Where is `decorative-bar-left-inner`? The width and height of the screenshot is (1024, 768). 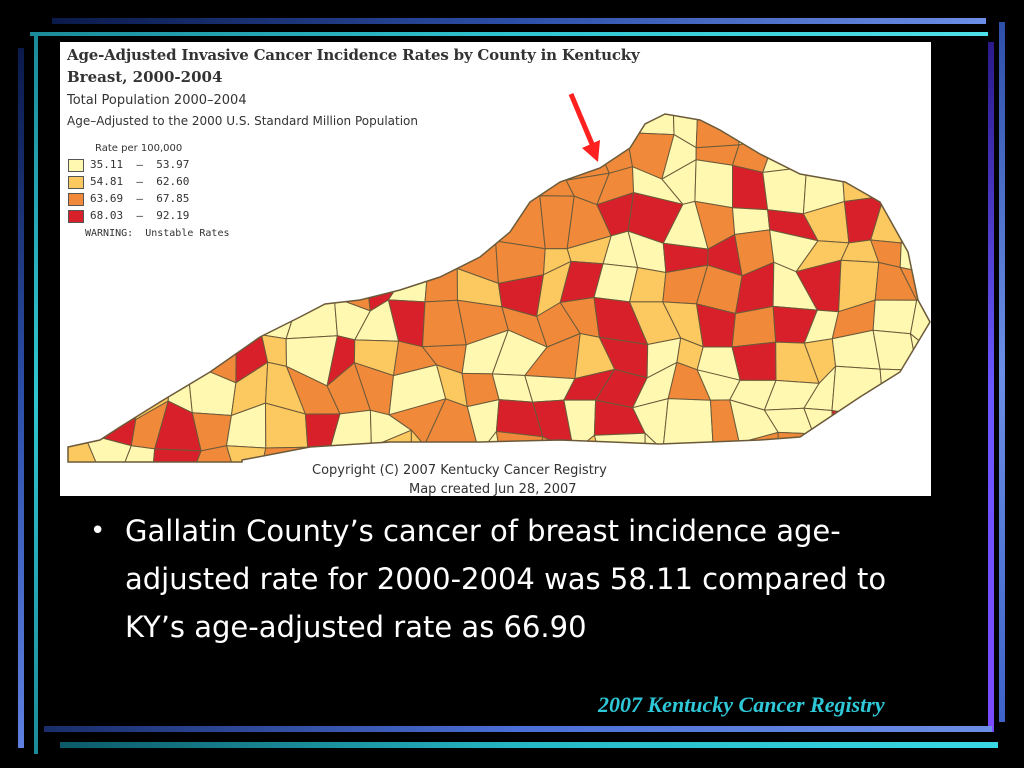
decorative-bar-left-inner is located at coordinates (36, 395).